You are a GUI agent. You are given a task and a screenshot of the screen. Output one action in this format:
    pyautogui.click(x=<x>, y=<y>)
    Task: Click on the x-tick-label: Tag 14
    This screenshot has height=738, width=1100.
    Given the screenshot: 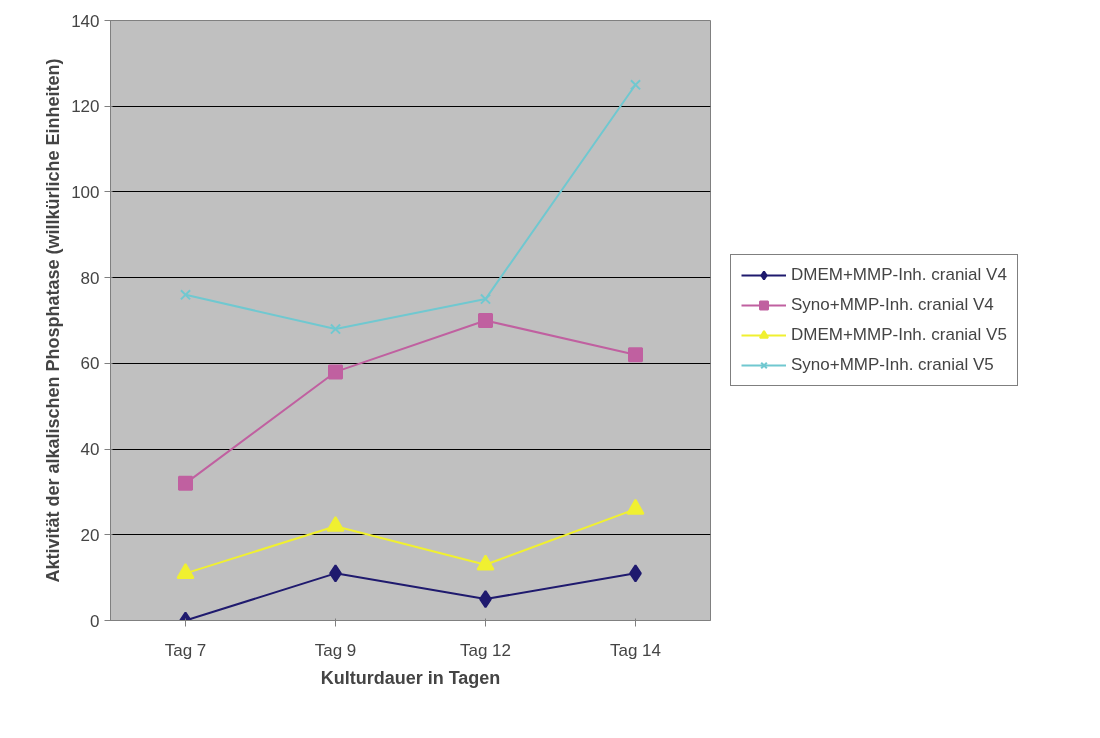 What is the action you would take?
    pyautogui.click(x=635, y=650)
    